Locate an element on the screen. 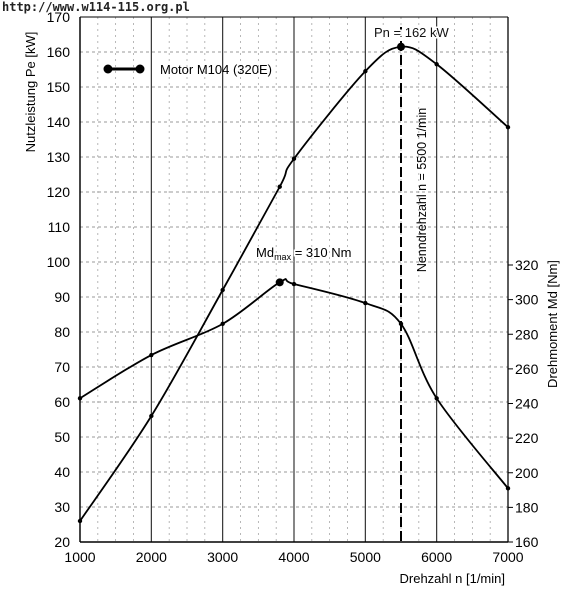 This screenshot has width=579, height=600. y-right-tick-label: 300 is located at coordinates (527, 300).